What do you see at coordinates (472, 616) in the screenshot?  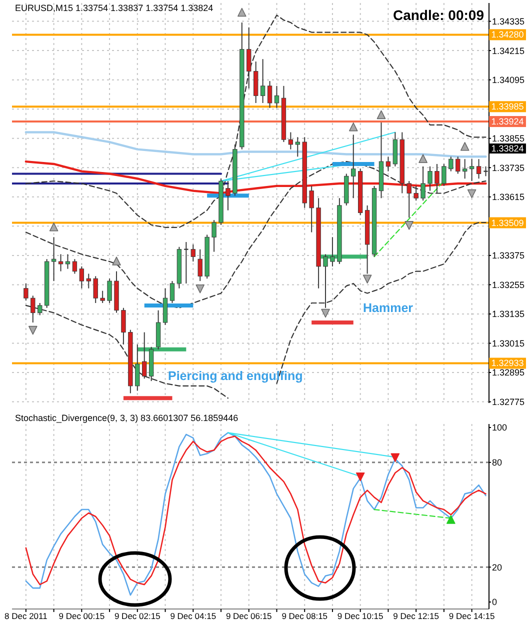 I see `x-tick-label: 9 Dec 14:15` at bounding box center [472, 616].